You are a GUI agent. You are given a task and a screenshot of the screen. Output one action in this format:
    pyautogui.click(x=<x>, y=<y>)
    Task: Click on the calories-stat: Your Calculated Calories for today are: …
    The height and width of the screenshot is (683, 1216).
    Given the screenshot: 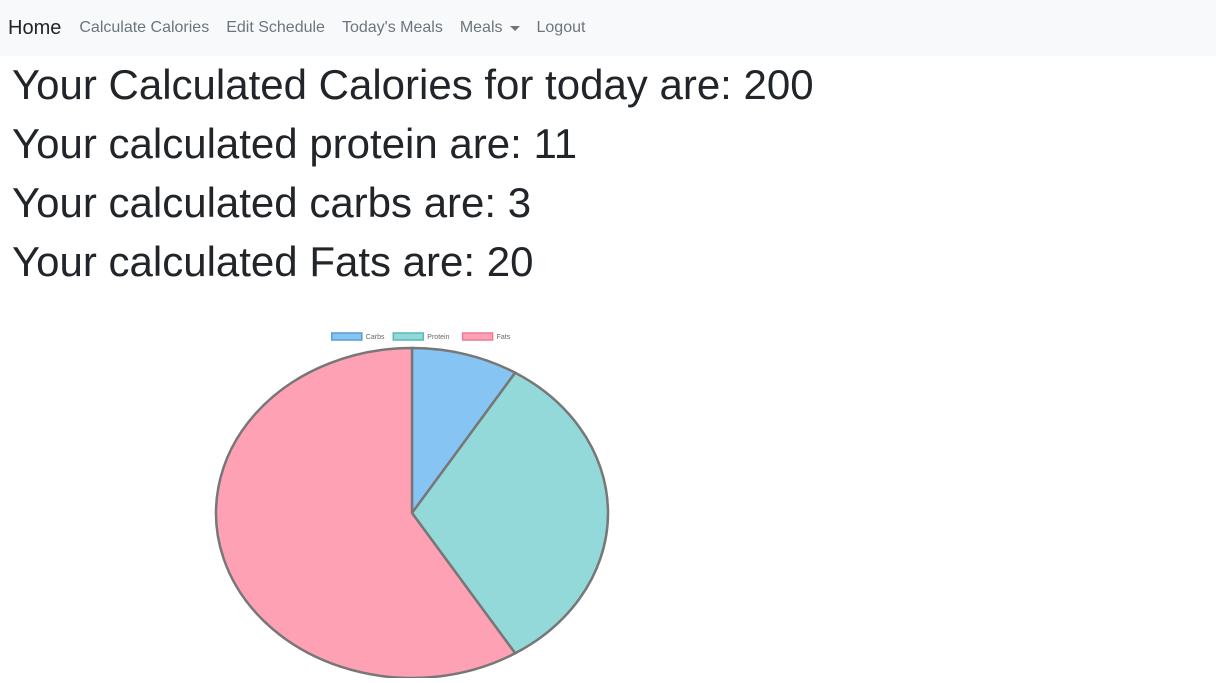 What is the action you would take?
    pyautogui.click(x=413, y=84)
    